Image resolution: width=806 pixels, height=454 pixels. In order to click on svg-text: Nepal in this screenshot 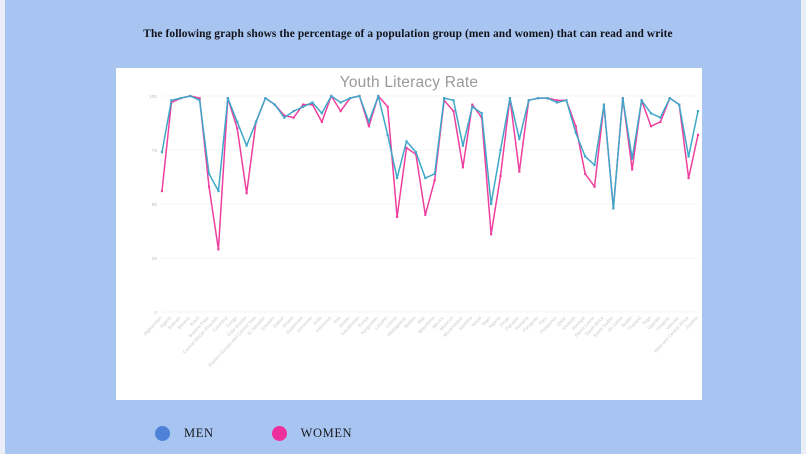, I will do `click(477, 321)`.